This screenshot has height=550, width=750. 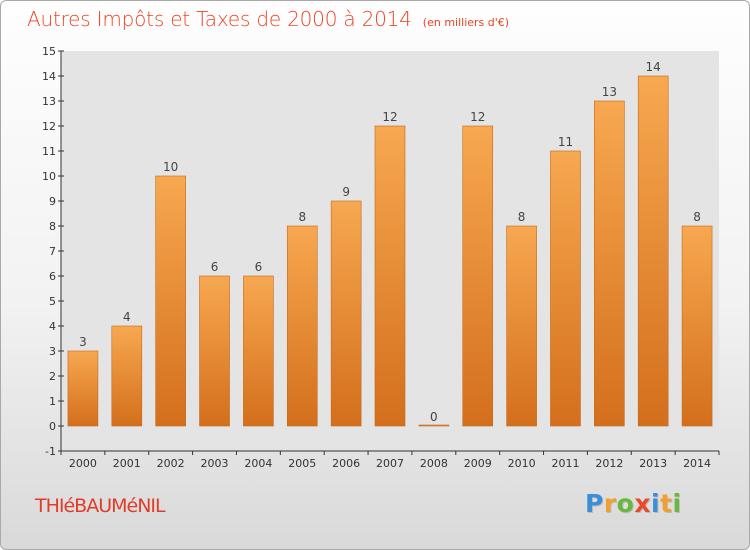 What do you see at coordinates (346, 313) in the screenshot?
I see `bar-2006` at bounding box center [346, 313].